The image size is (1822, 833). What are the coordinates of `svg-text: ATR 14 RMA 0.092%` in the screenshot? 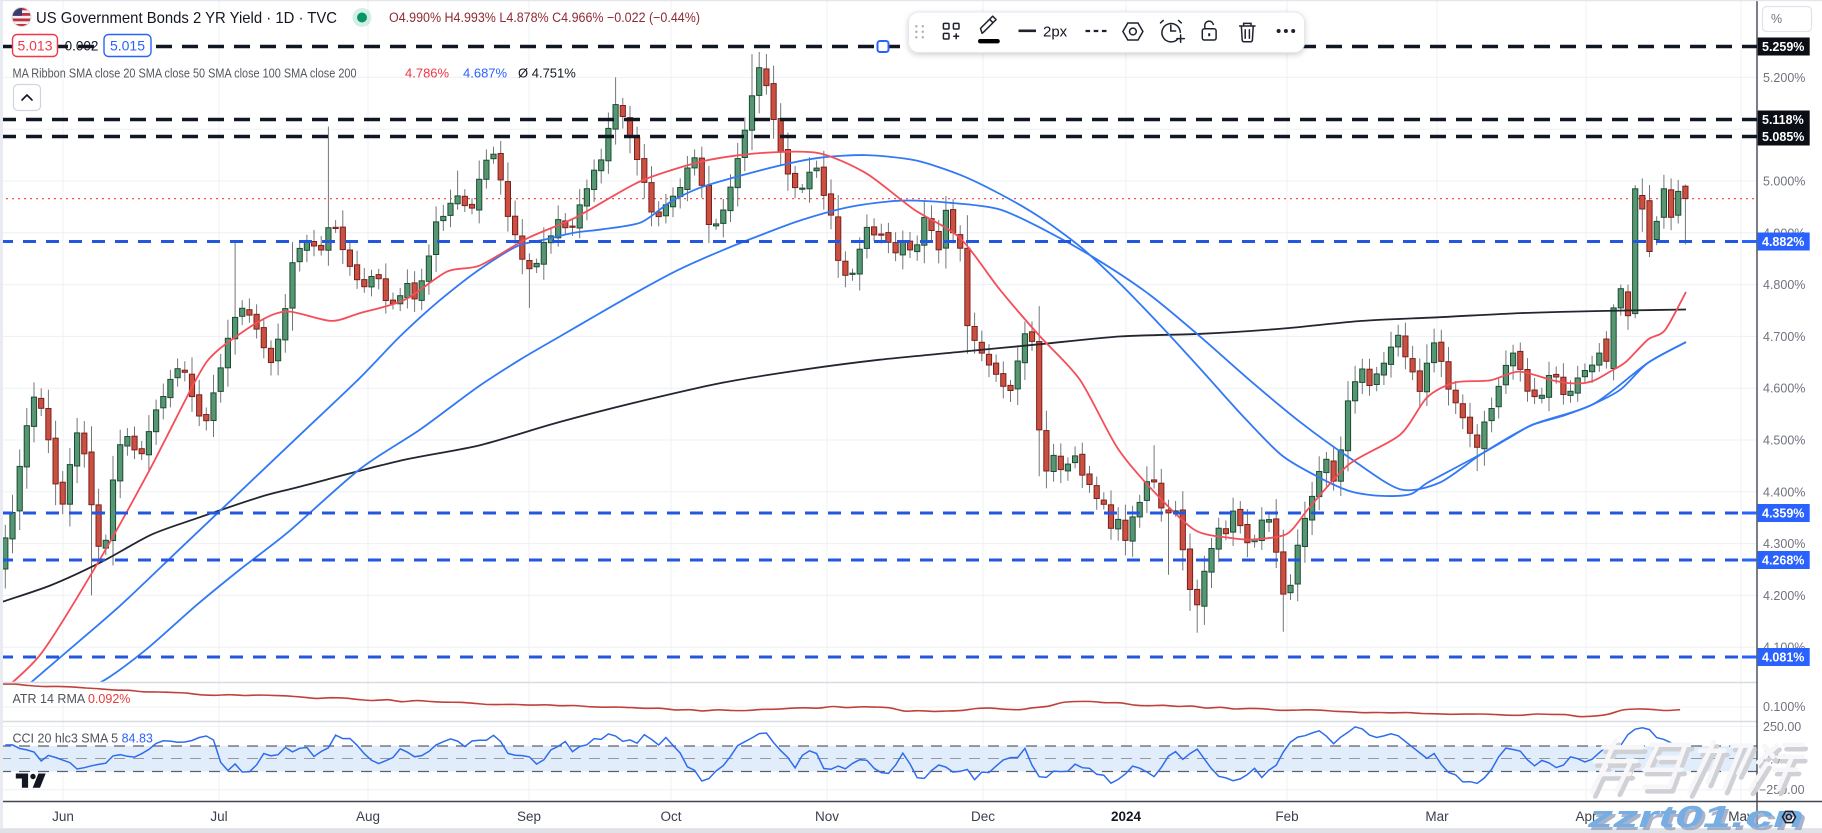 It's located at (72, 699).